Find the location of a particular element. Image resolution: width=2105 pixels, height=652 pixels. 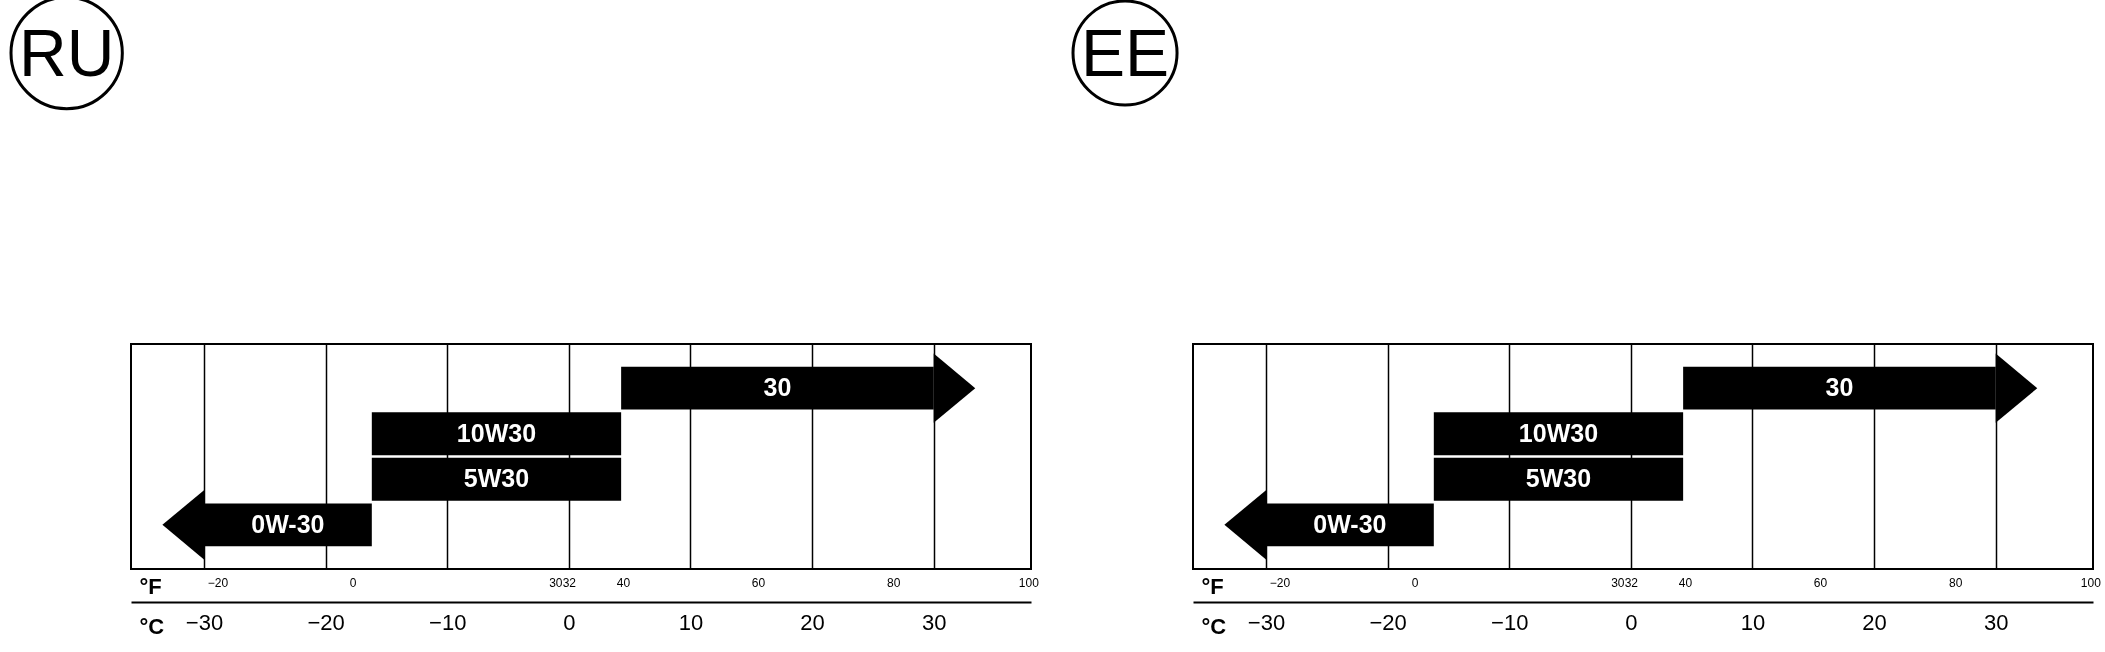

chart-title: EE is located at coordinates (1125, 53).